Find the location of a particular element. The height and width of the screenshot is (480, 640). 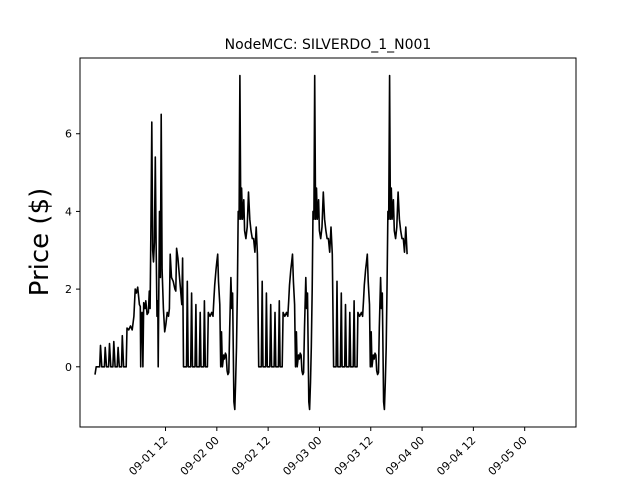

x-tick-label: 09-03 00 is located at coordinates (302, 456).